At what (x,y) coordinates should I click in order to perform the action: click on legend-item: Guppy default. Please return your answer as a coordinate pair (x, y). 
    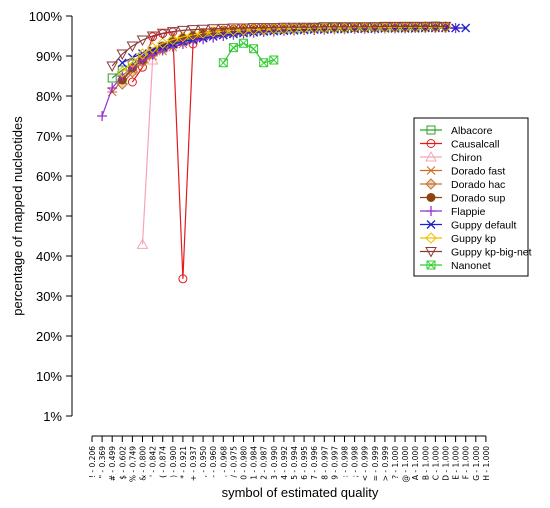
    Looking at the image, I should click on (468, 226).